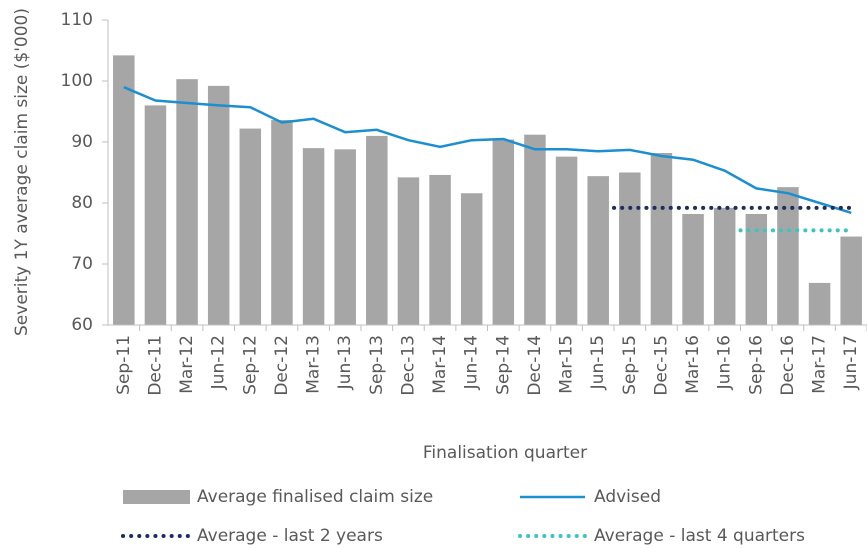 The height and width of the screenshot is (549, 867). Describe the element at coordinates (315, 497) in the screenshot. I see `legend-label: Average finalised claim size` at that location.